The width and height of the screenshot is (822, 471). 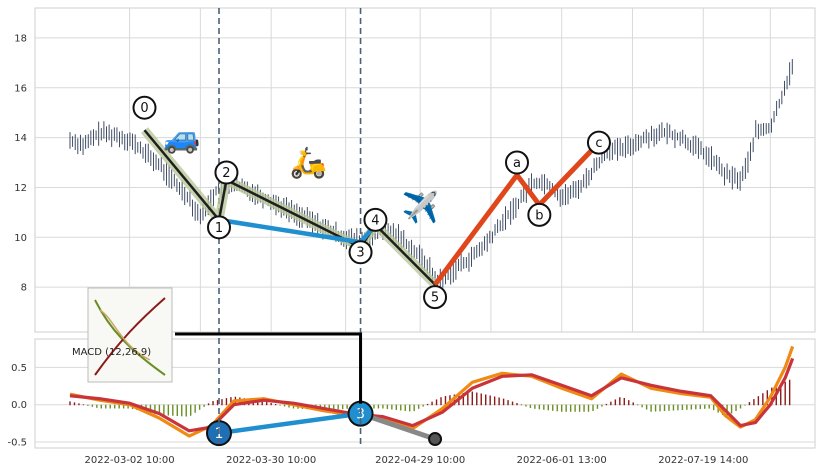 What do you see at coordinates (181, 138) in the screenshot?
I see `car-emoji: 🚙` at bounding box center [181, 138].